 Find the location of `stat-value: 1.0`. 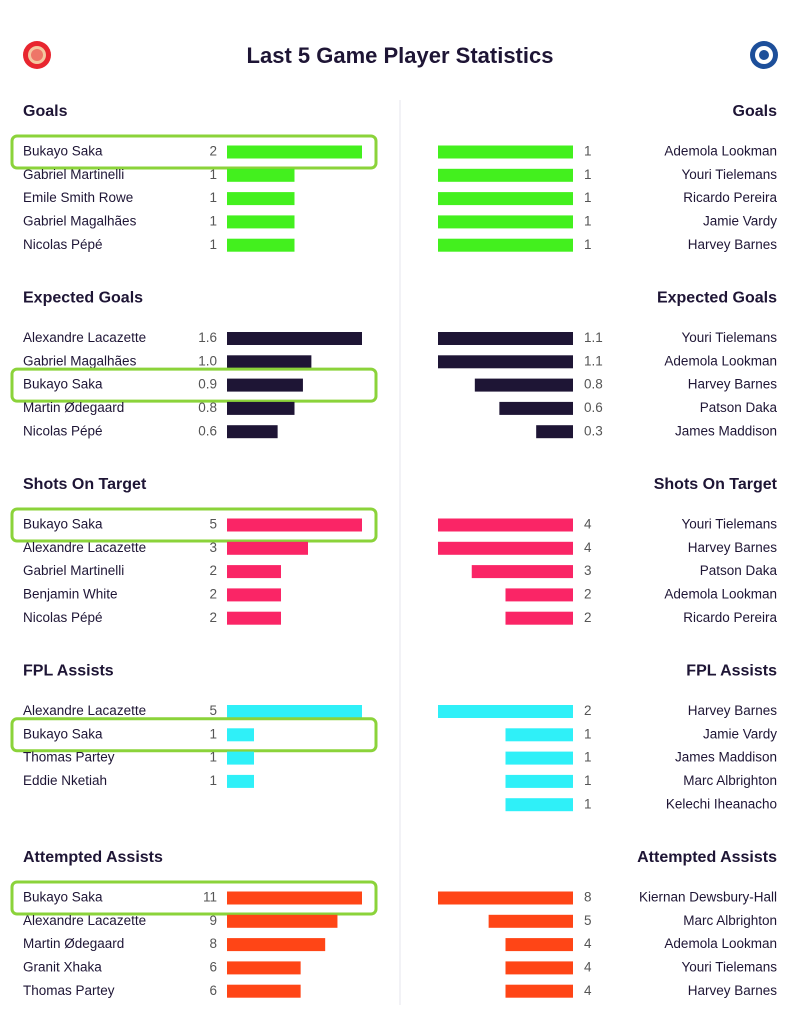

stat-value: 1.0 is located at coordinates (207, 360).